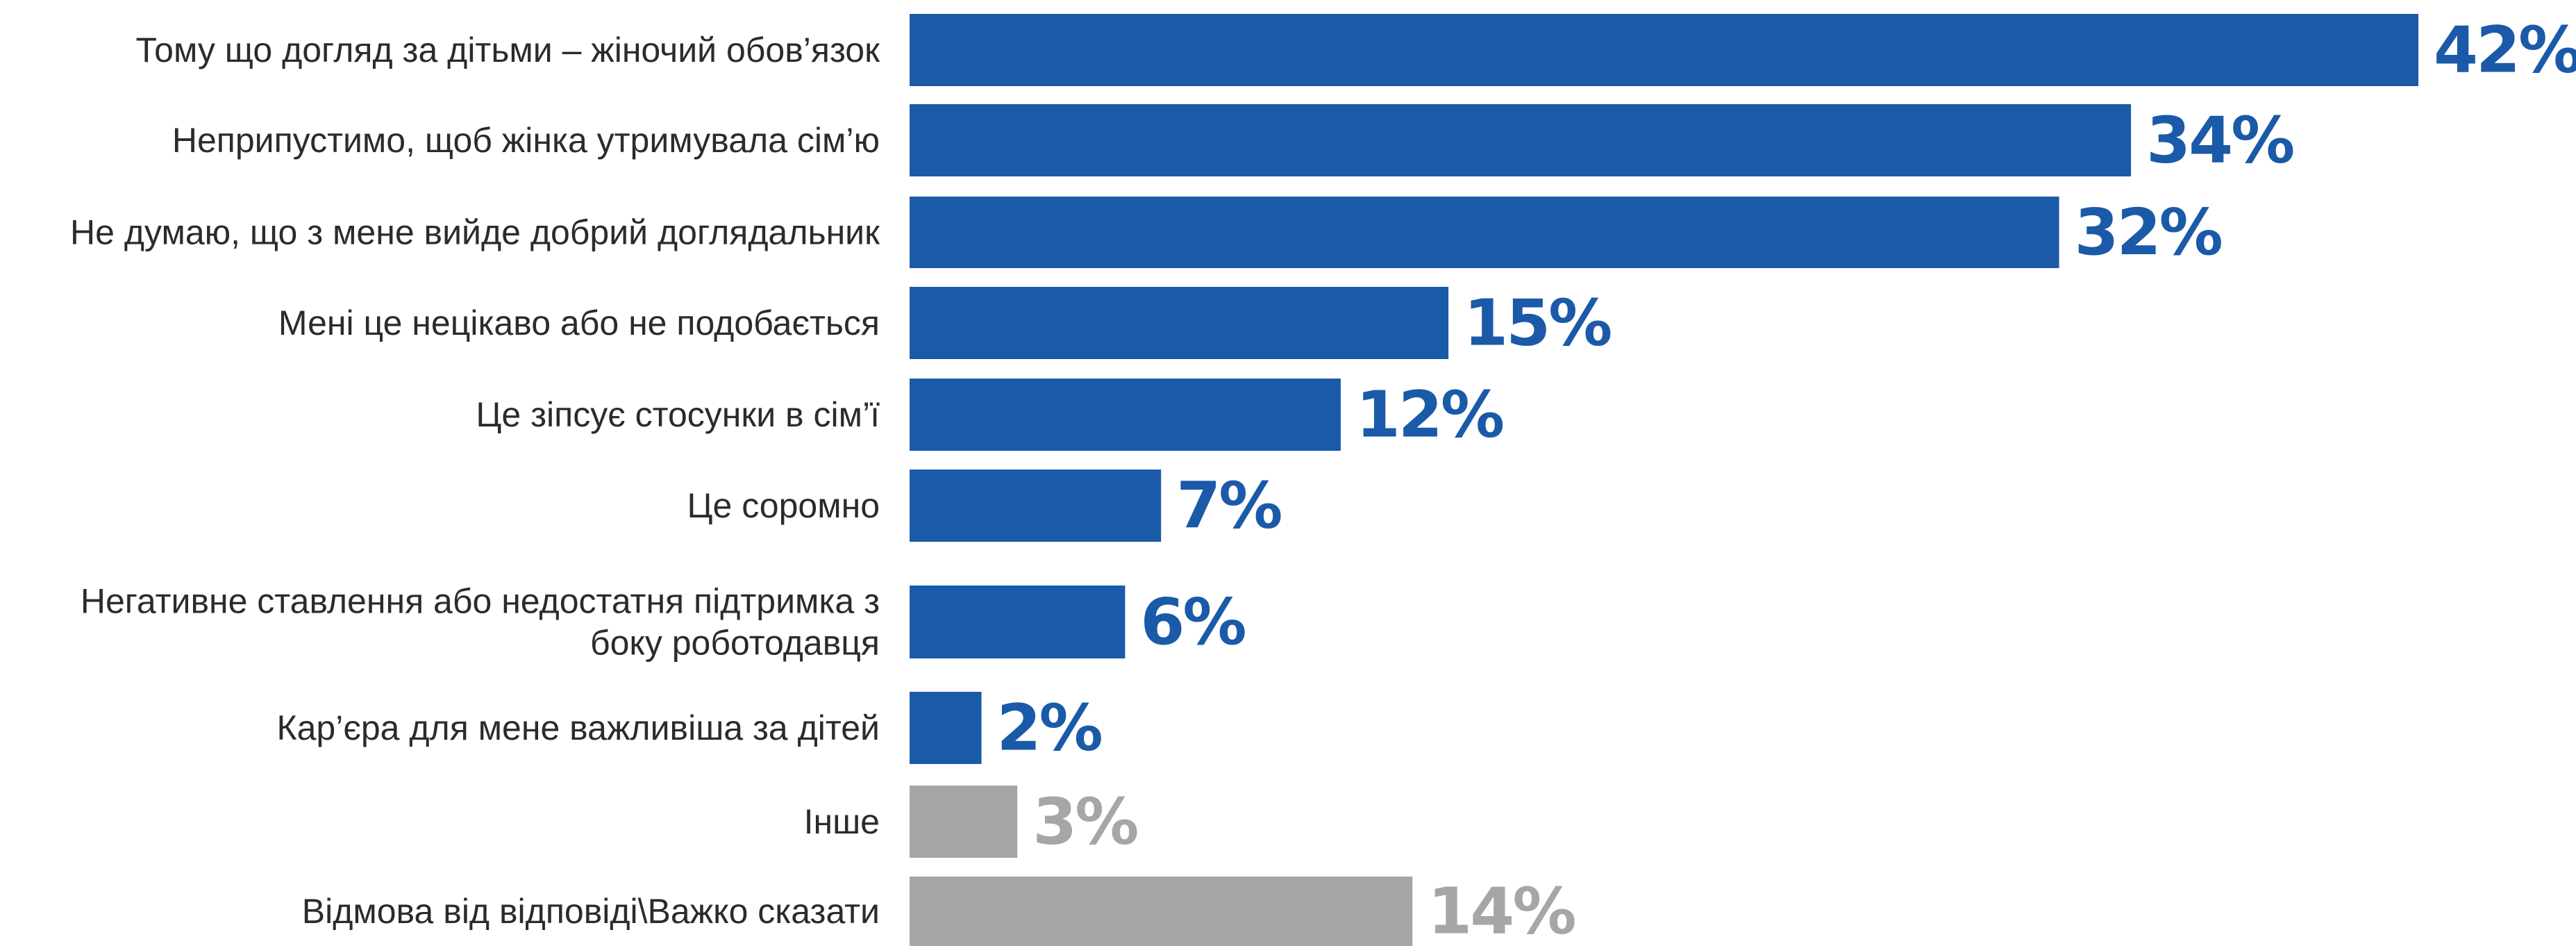 This screenshot has width=2576, height=946. I want to click on value-label: 3%, so click(1084, 822).